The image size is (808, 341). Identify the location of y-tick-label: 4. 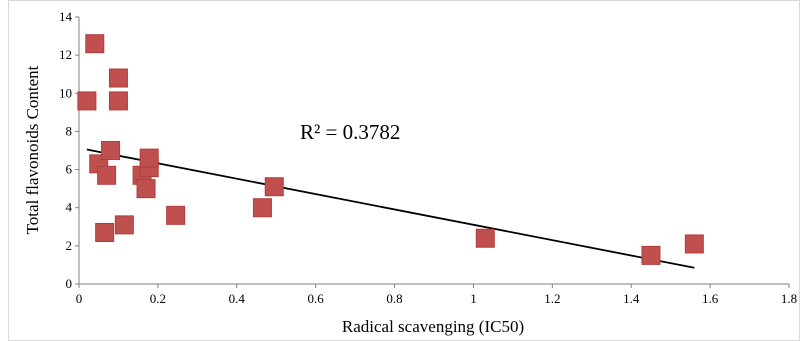
(69, 207).